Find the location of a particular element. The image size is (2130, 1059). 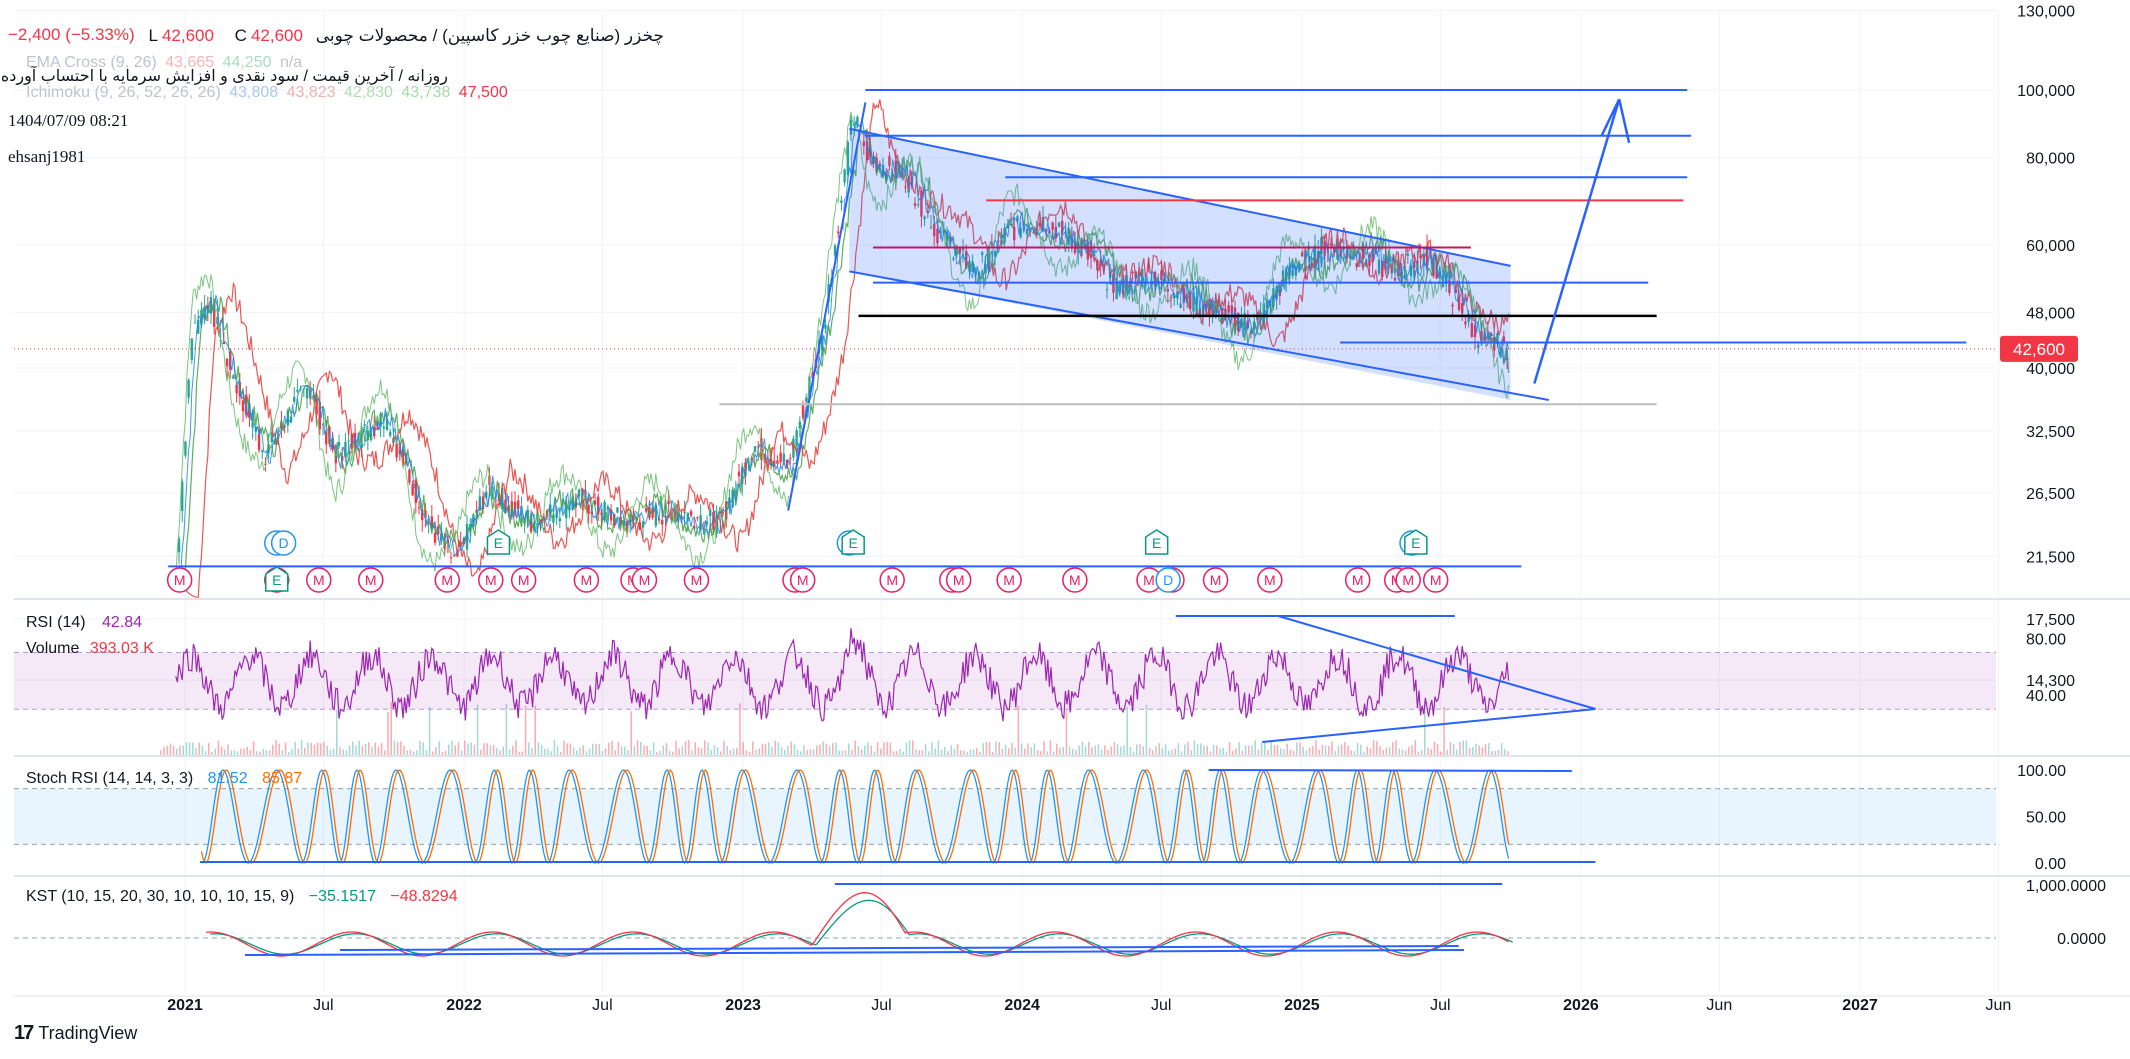

ema-label: EMA Cross (9, 26) is located at coordinates (91, 62).